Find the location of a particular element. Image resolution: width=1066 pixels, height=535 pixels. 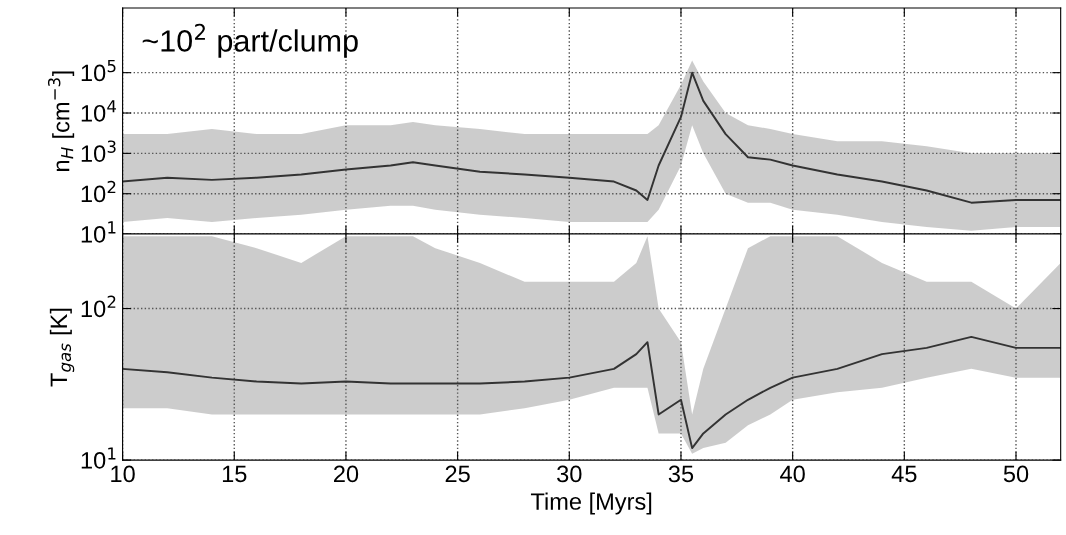

x-tick-label: 50 is located at coordinates (1016, 474).